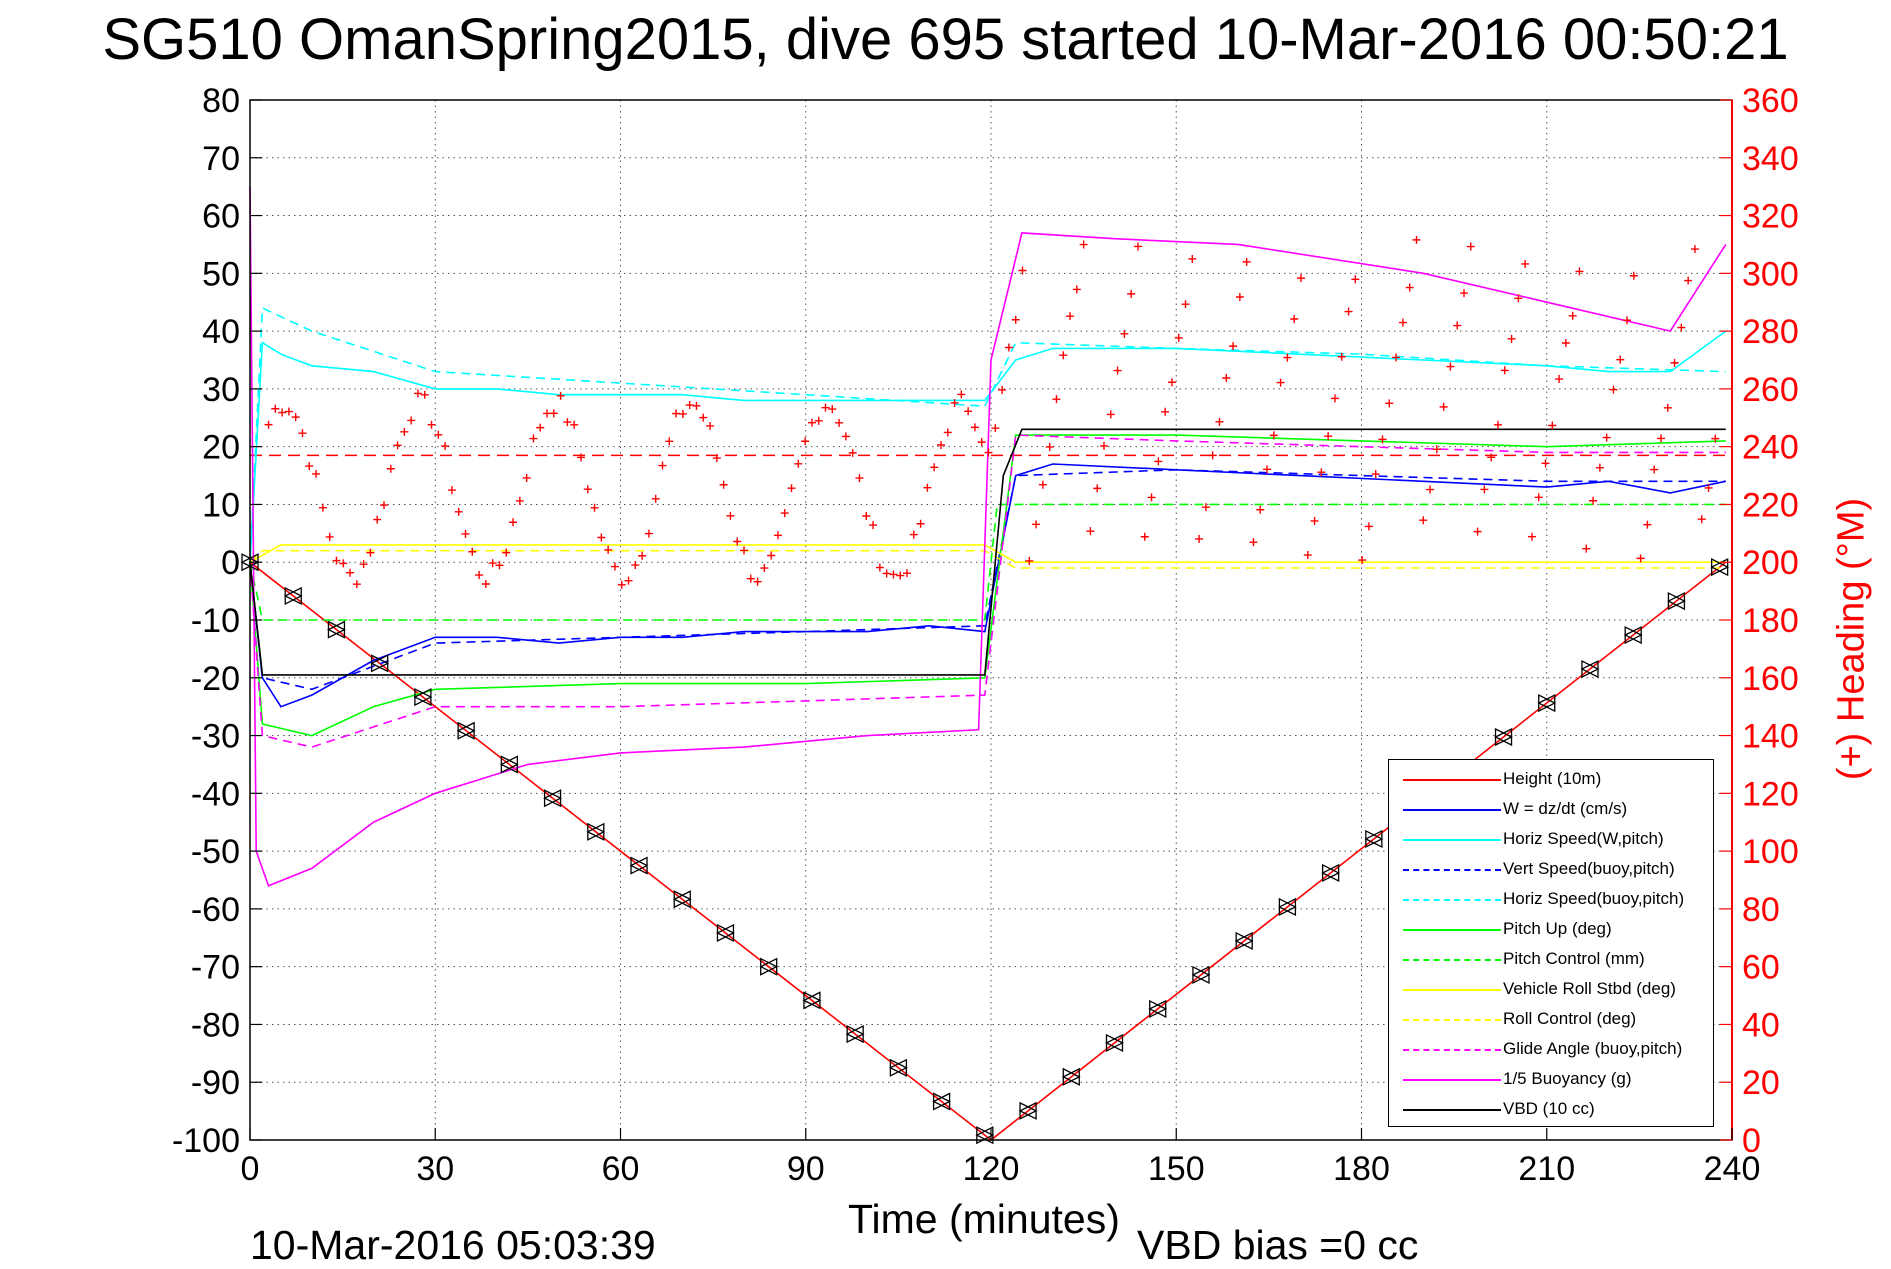  I want to click on y2-tick-label: 200, so click(1770, 563).